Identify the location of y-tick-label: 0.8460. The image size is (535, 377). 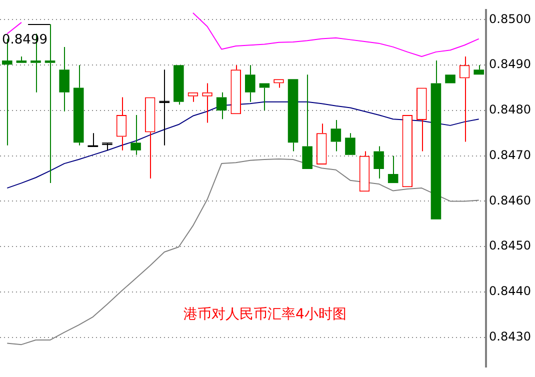
(510, 200).